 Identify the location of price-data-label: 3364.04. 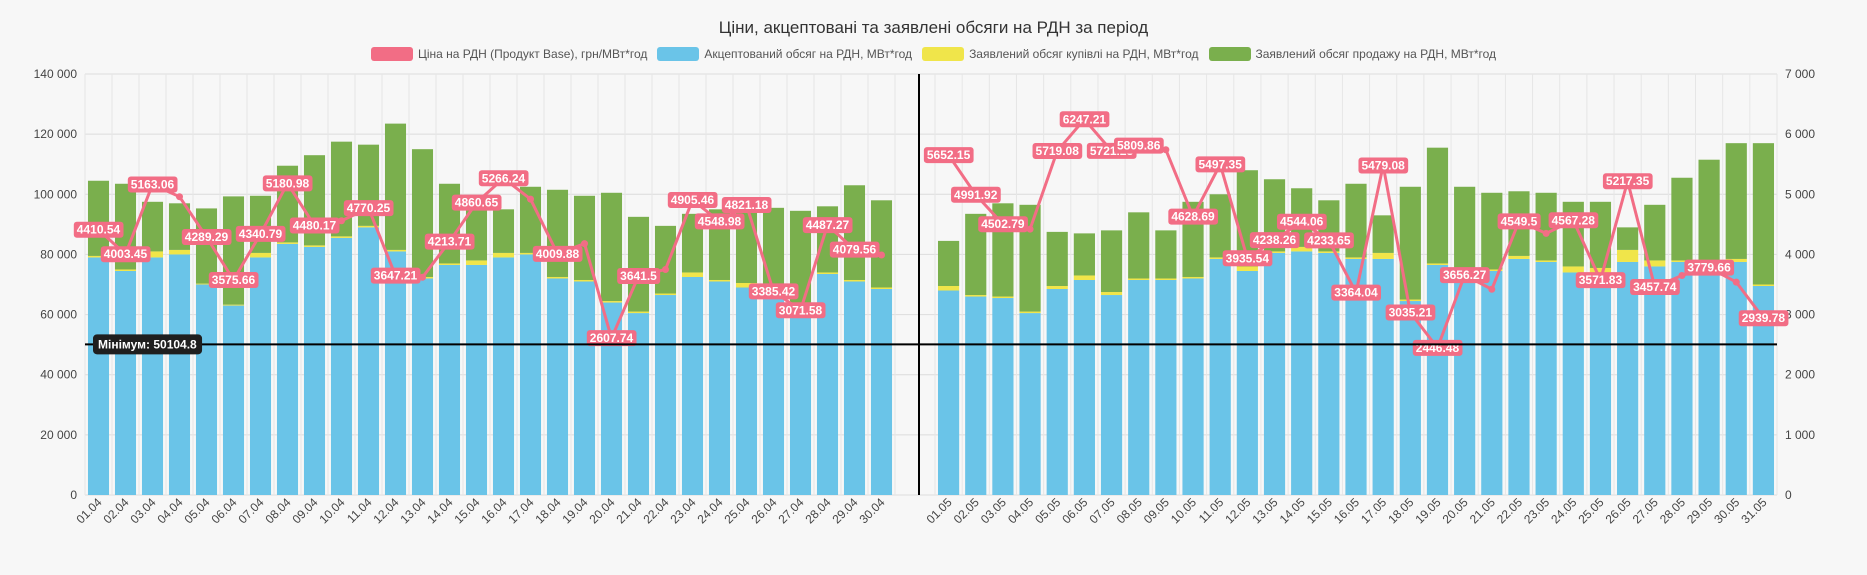
(1356, 293).